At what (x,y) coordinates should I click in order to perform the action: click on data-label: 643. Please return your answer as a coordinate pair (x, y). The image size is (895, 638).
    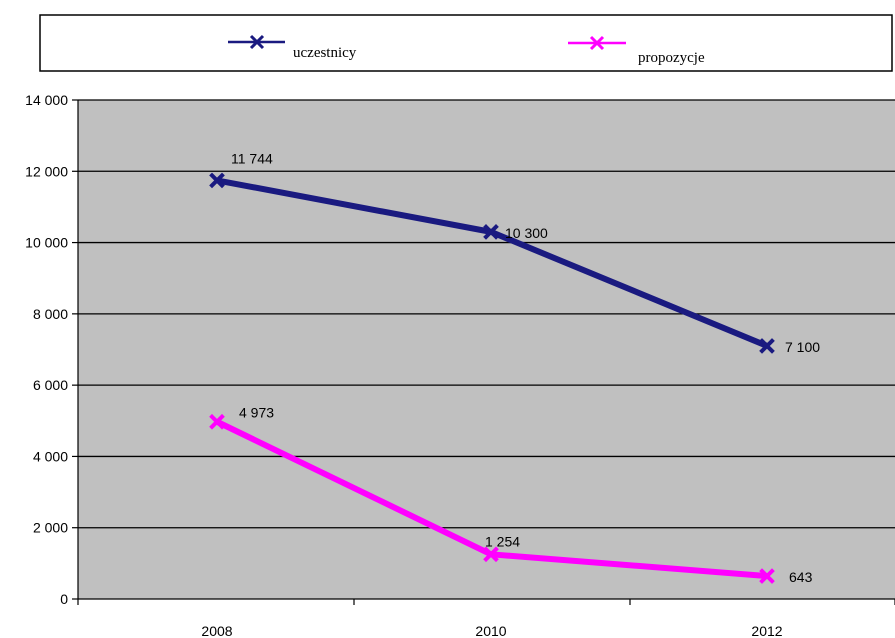
    Looking at the image, I should click on (801, 577).